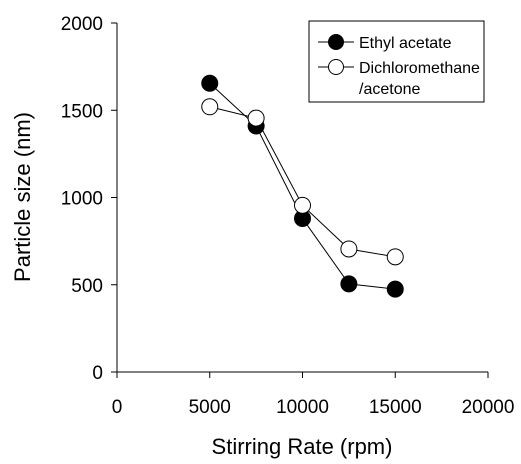 The width and height of the screenshot is (521, 464). Describe the element at coordinates (395, 407) in the screenshot. I see `x-tick-label: 15000` at that location.